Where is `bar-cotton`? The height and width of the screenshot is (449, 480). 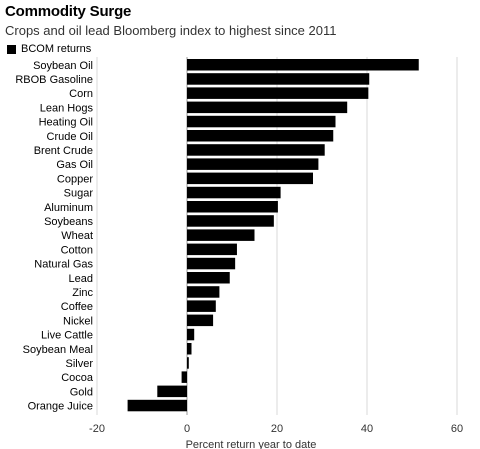
bar-cotton is located at coordinates (212, 249).